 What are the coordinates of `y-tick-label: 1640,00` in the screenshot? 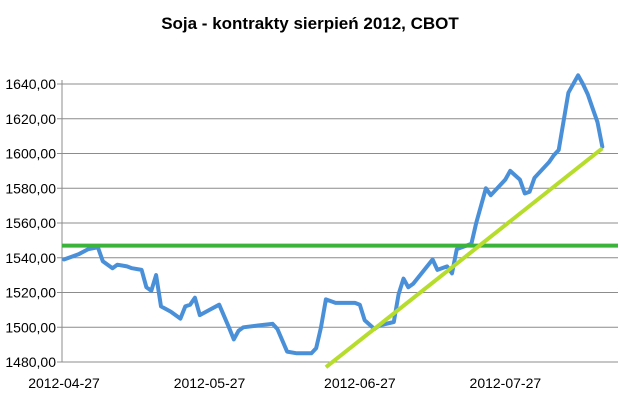 It's located at (30, 84).